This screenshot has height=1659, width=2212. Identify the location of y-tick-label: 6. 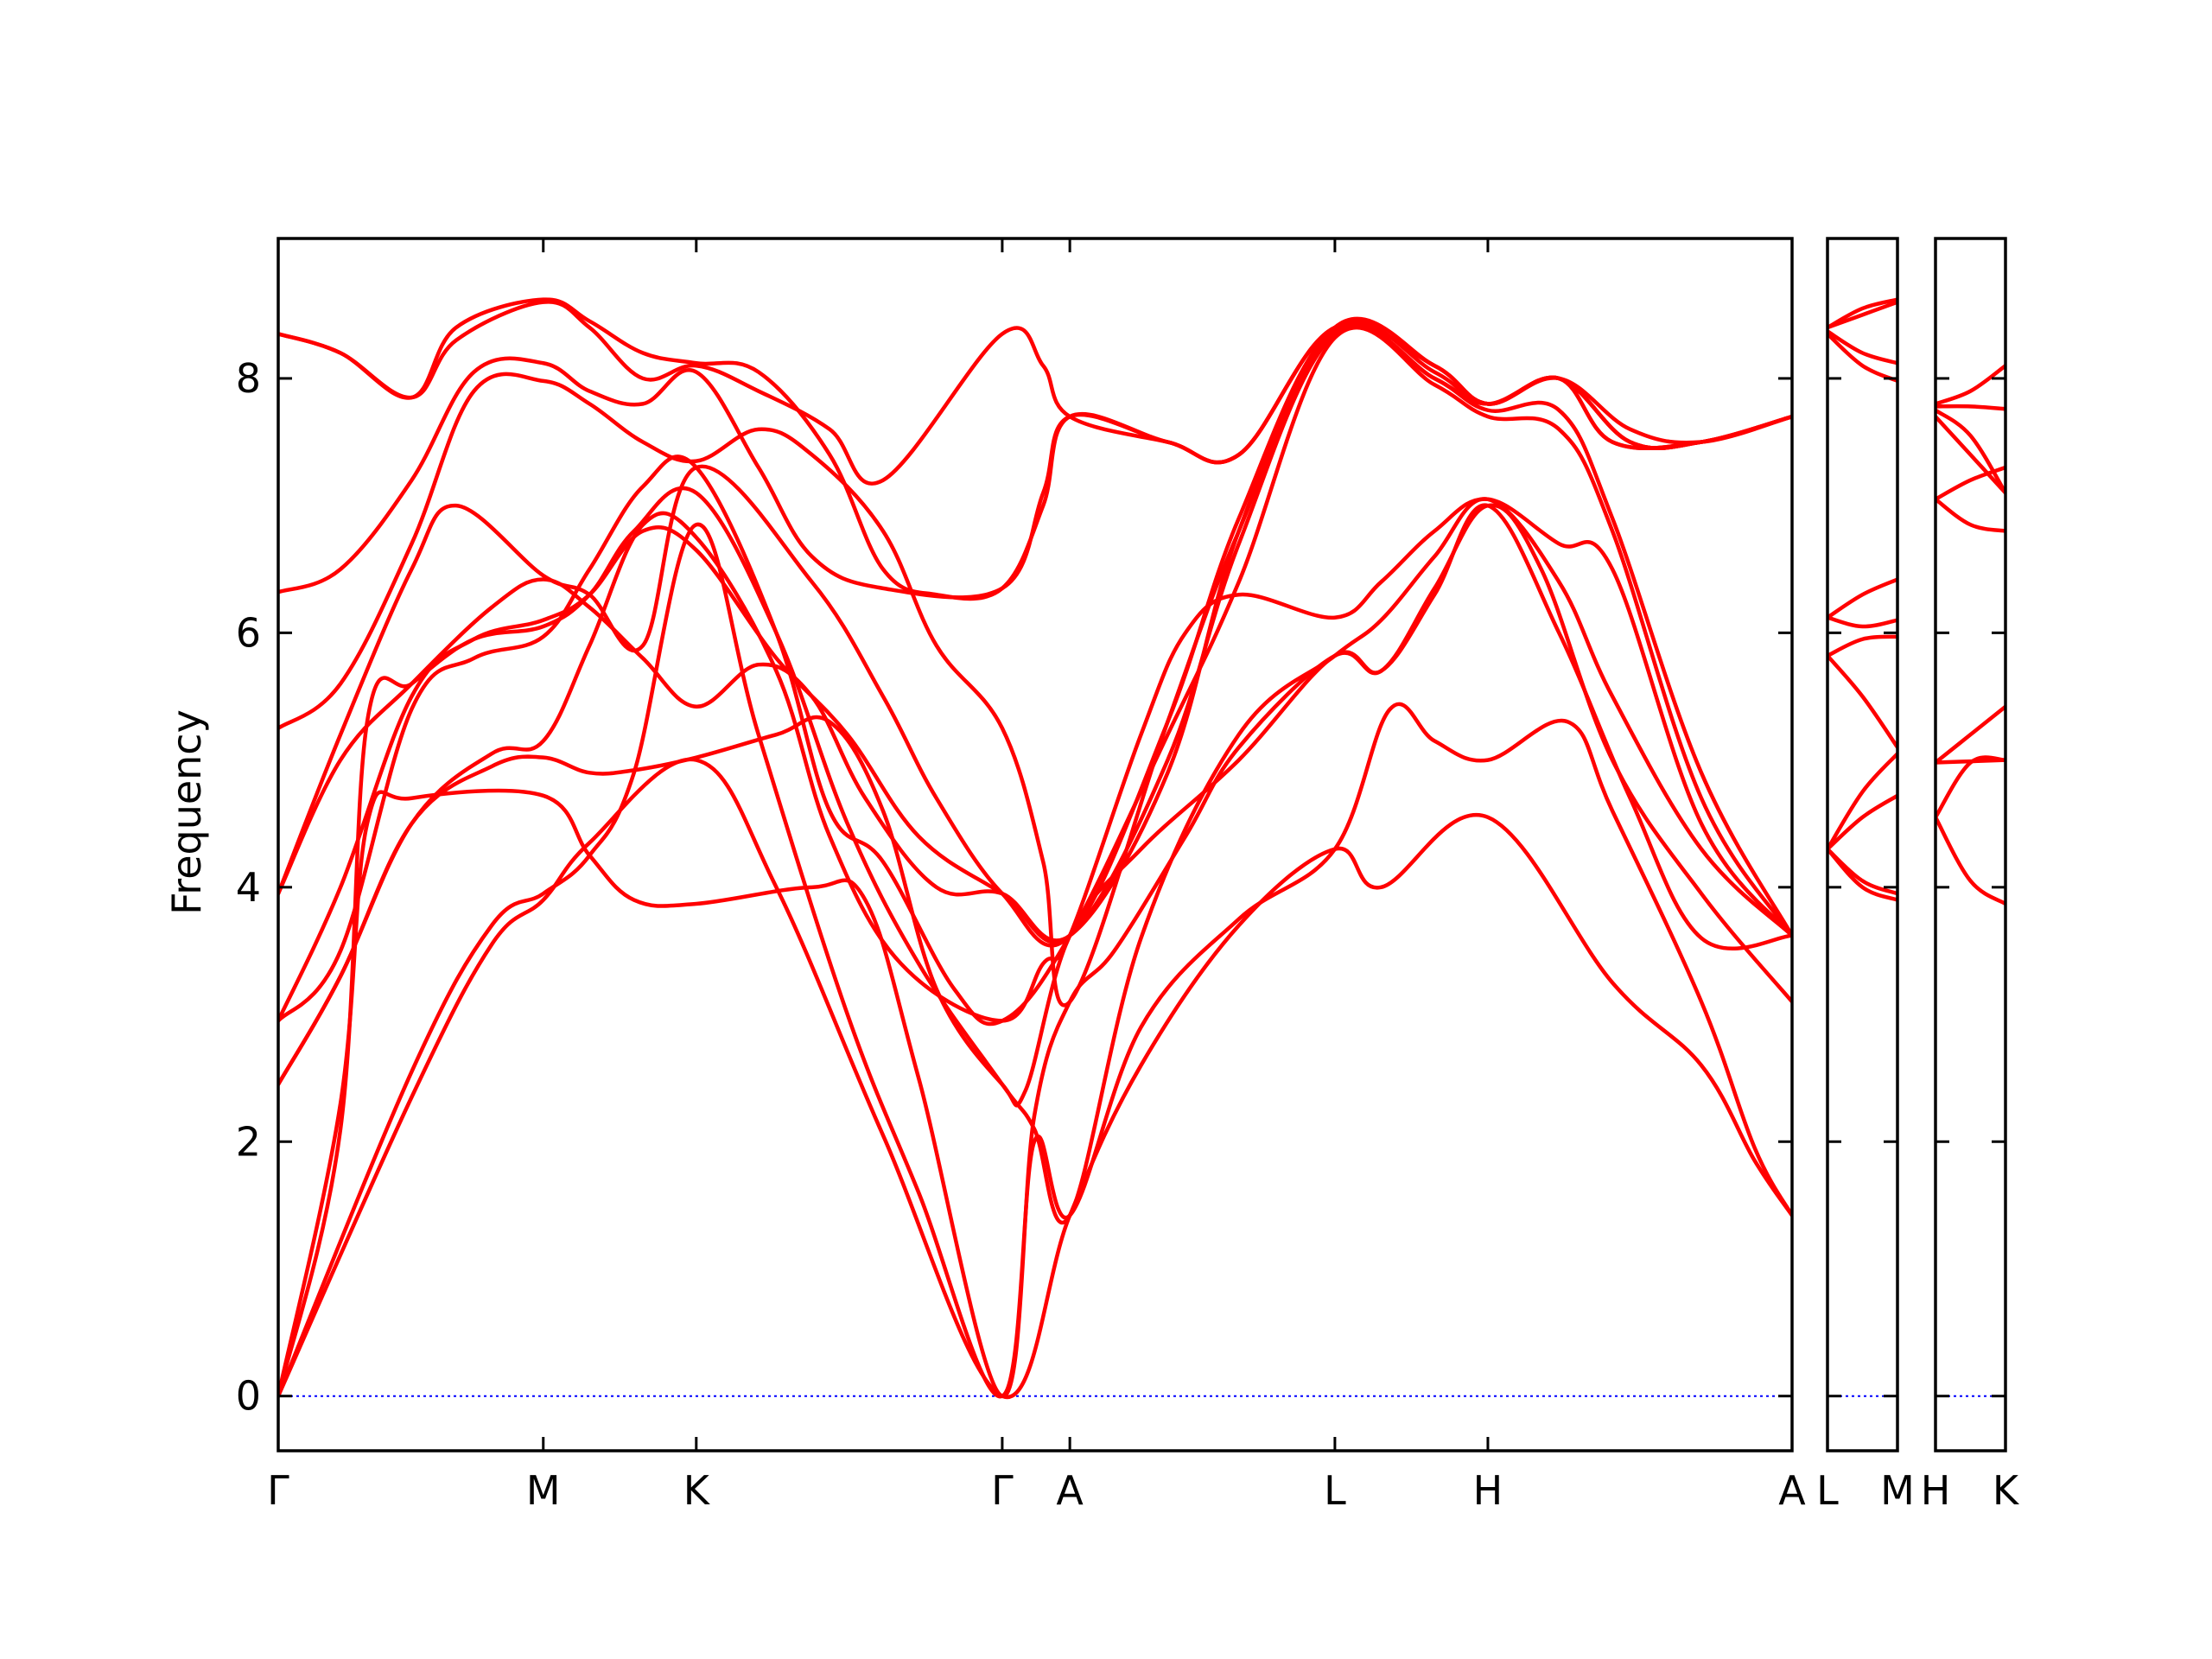
(248, 632).